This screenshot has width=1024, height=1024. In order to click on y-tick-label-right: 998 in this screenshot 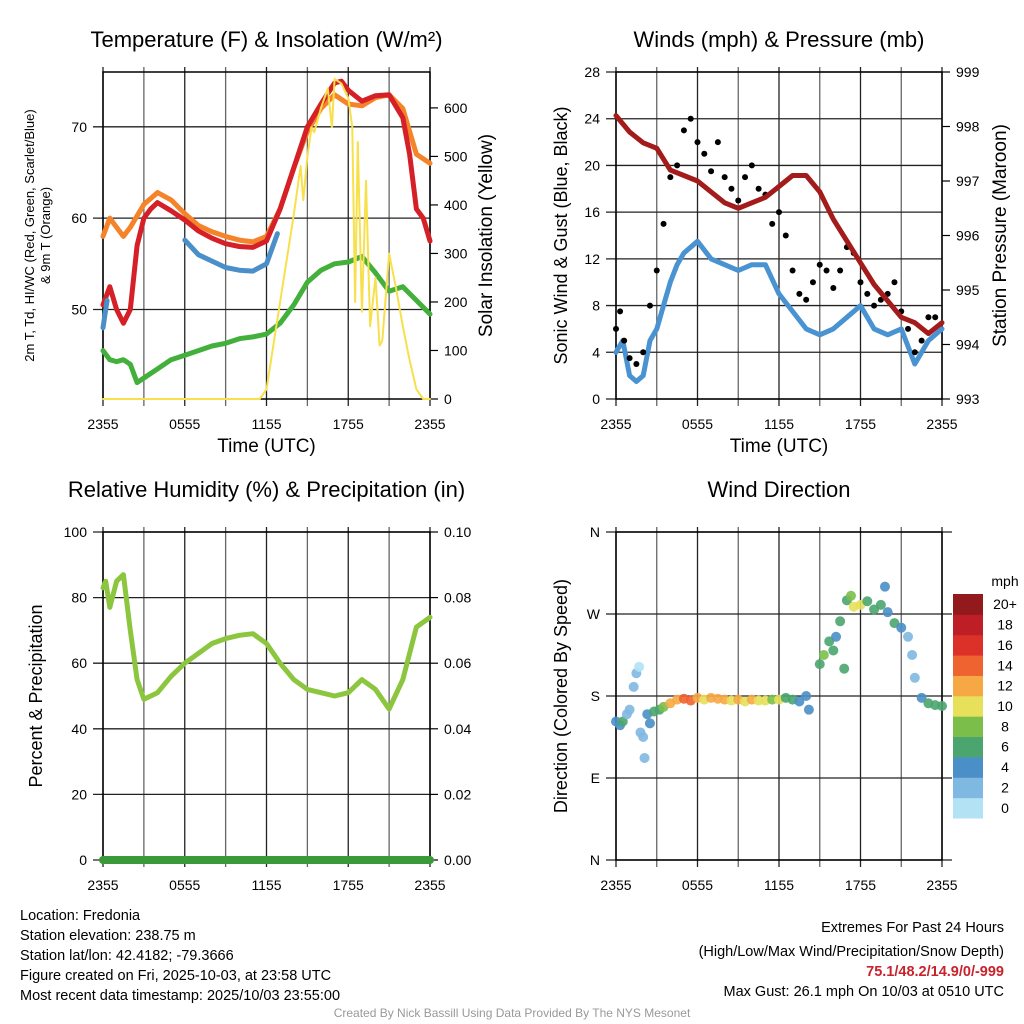, I will do `click(968, 127)`.